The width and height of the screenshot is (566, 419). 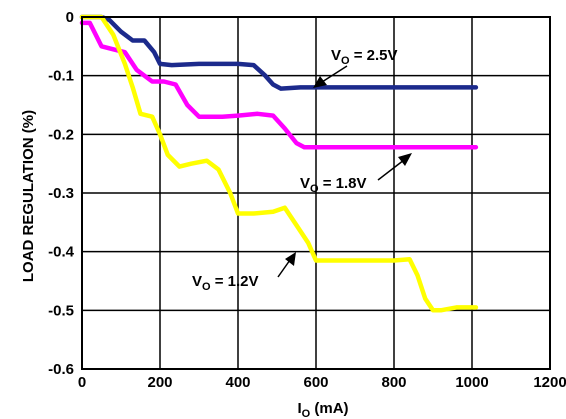 I want to click on label-2p5v-sub: O, so click(x=345, y=61).